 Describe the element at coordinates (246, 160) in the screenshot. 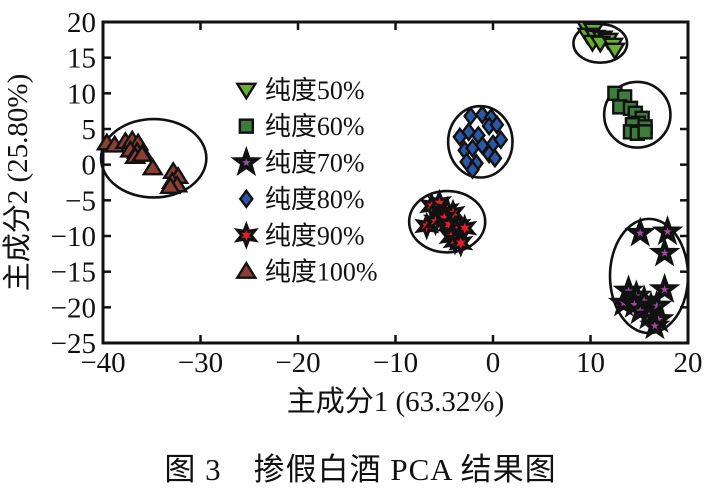

I see `star5-icon` at that location.